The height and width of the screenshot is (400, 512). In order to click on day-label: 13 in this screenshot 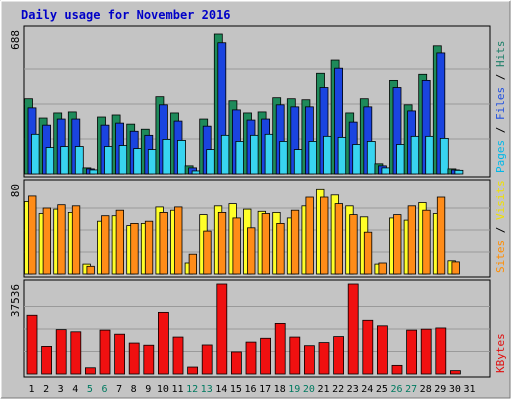, I will do `click(207, 389)`.